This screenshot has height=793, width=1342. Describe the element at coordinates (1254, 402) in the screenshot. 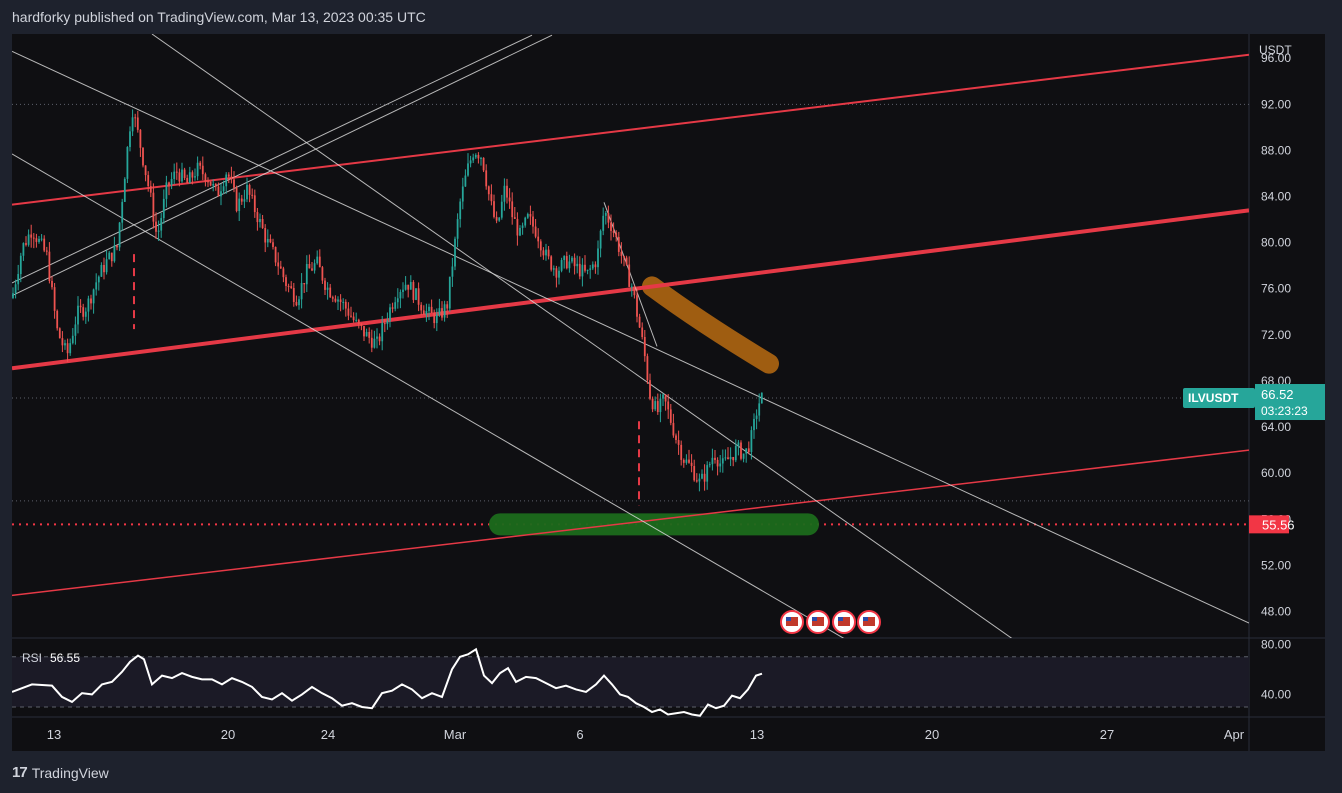

I see `symbol-price-label: ILVUSDT 66.52 03:23:23` at that location.